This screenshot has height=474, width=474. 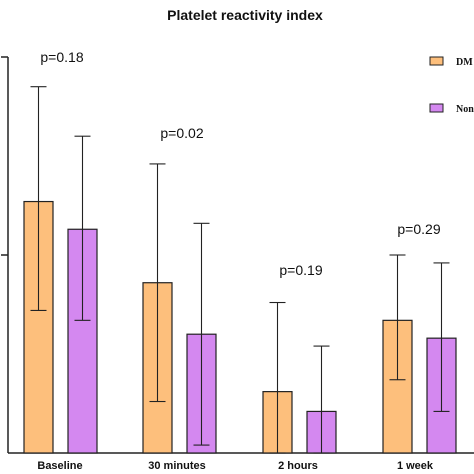 What do you see at coordinates (5, 254) in the screenshot?
I see `y-axis` at bounding box center [5, 254].